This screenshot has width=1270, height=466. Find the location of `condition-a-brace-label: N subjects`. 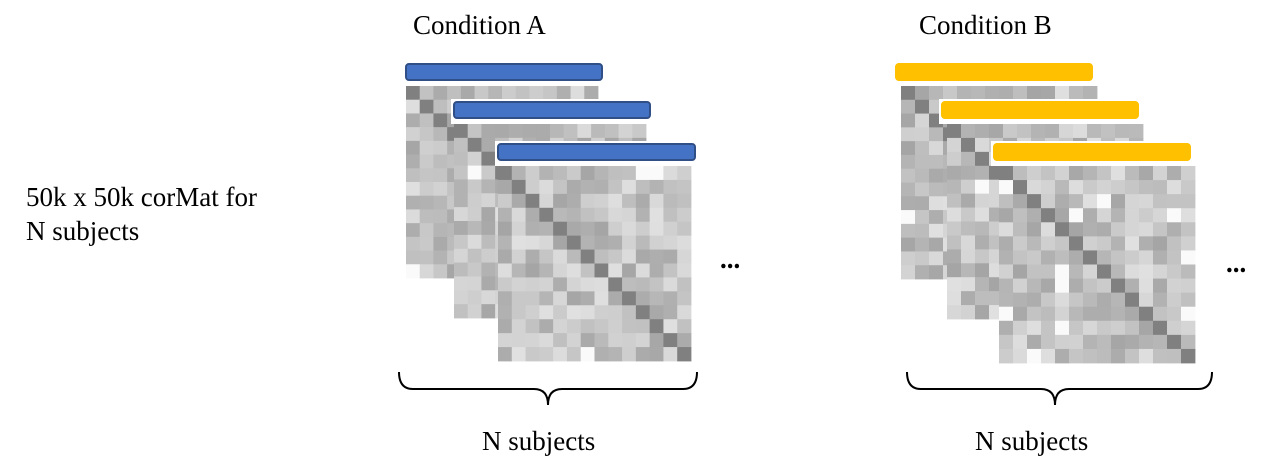

condition-a-brace-label: N subjects is located at coordinates (539, 441).